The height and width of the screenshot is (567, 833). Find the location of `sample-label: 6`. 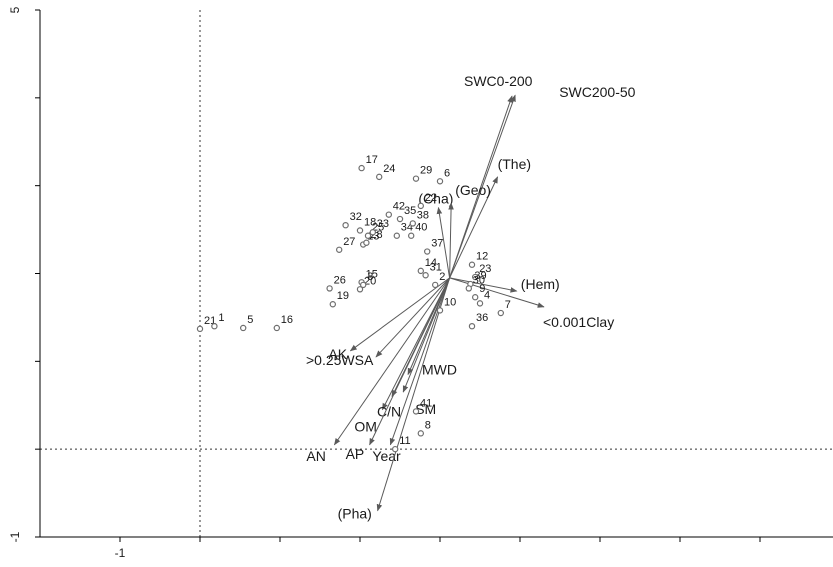

sample-label: 6 is located at coordinates (447, 173).